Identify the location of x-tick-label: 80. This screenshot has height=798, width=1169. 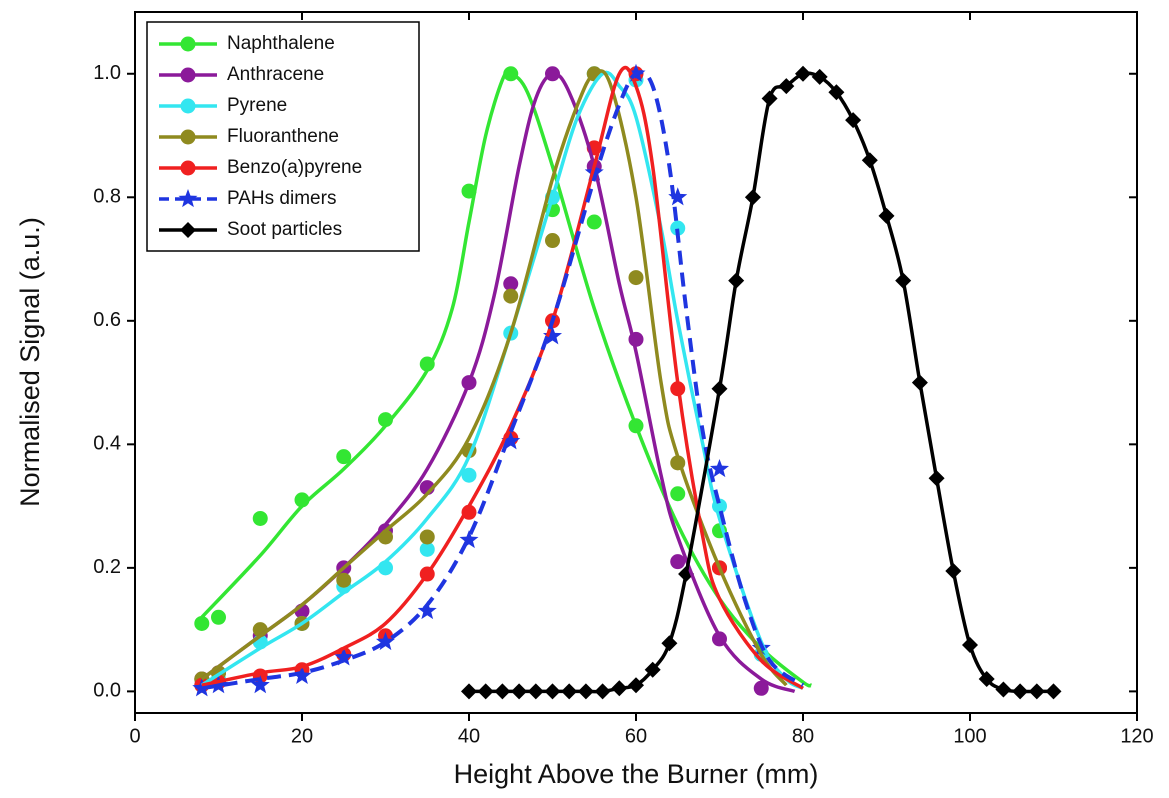
(803, 736).